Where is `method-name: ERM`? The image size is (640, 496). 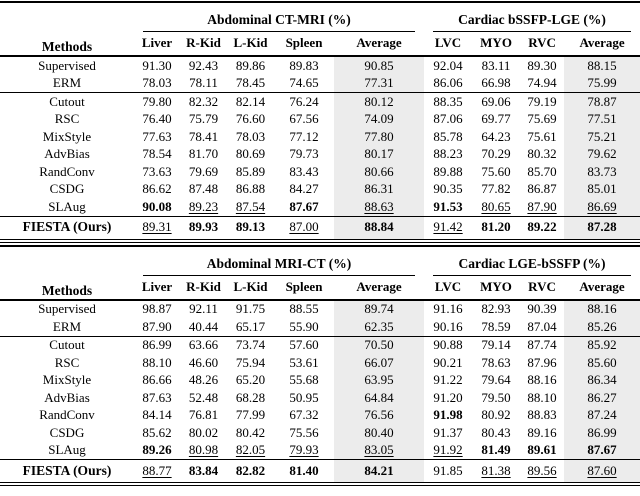 method-name: ERM is located at coordinates (67, 83).